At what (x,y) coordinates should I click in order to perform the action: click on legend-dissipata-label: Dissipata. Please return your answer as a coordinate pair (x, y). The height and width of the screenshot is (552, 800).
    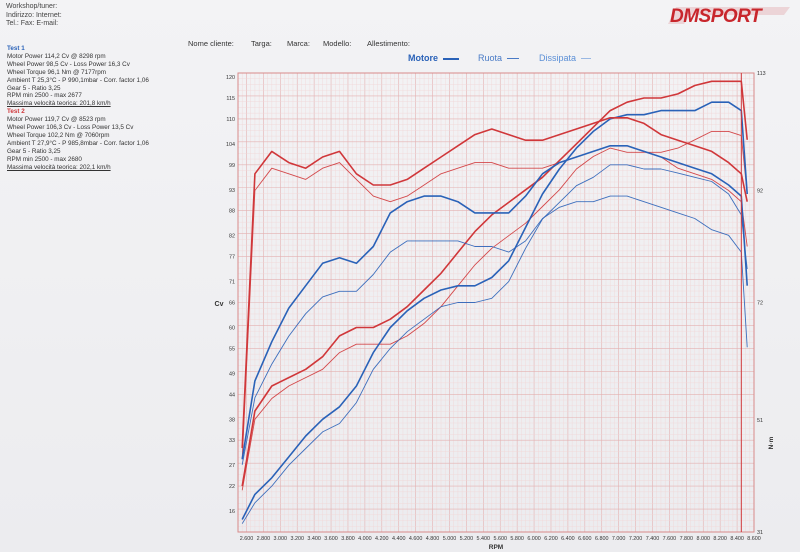
    Looking at the image, I should click on (558, 58).